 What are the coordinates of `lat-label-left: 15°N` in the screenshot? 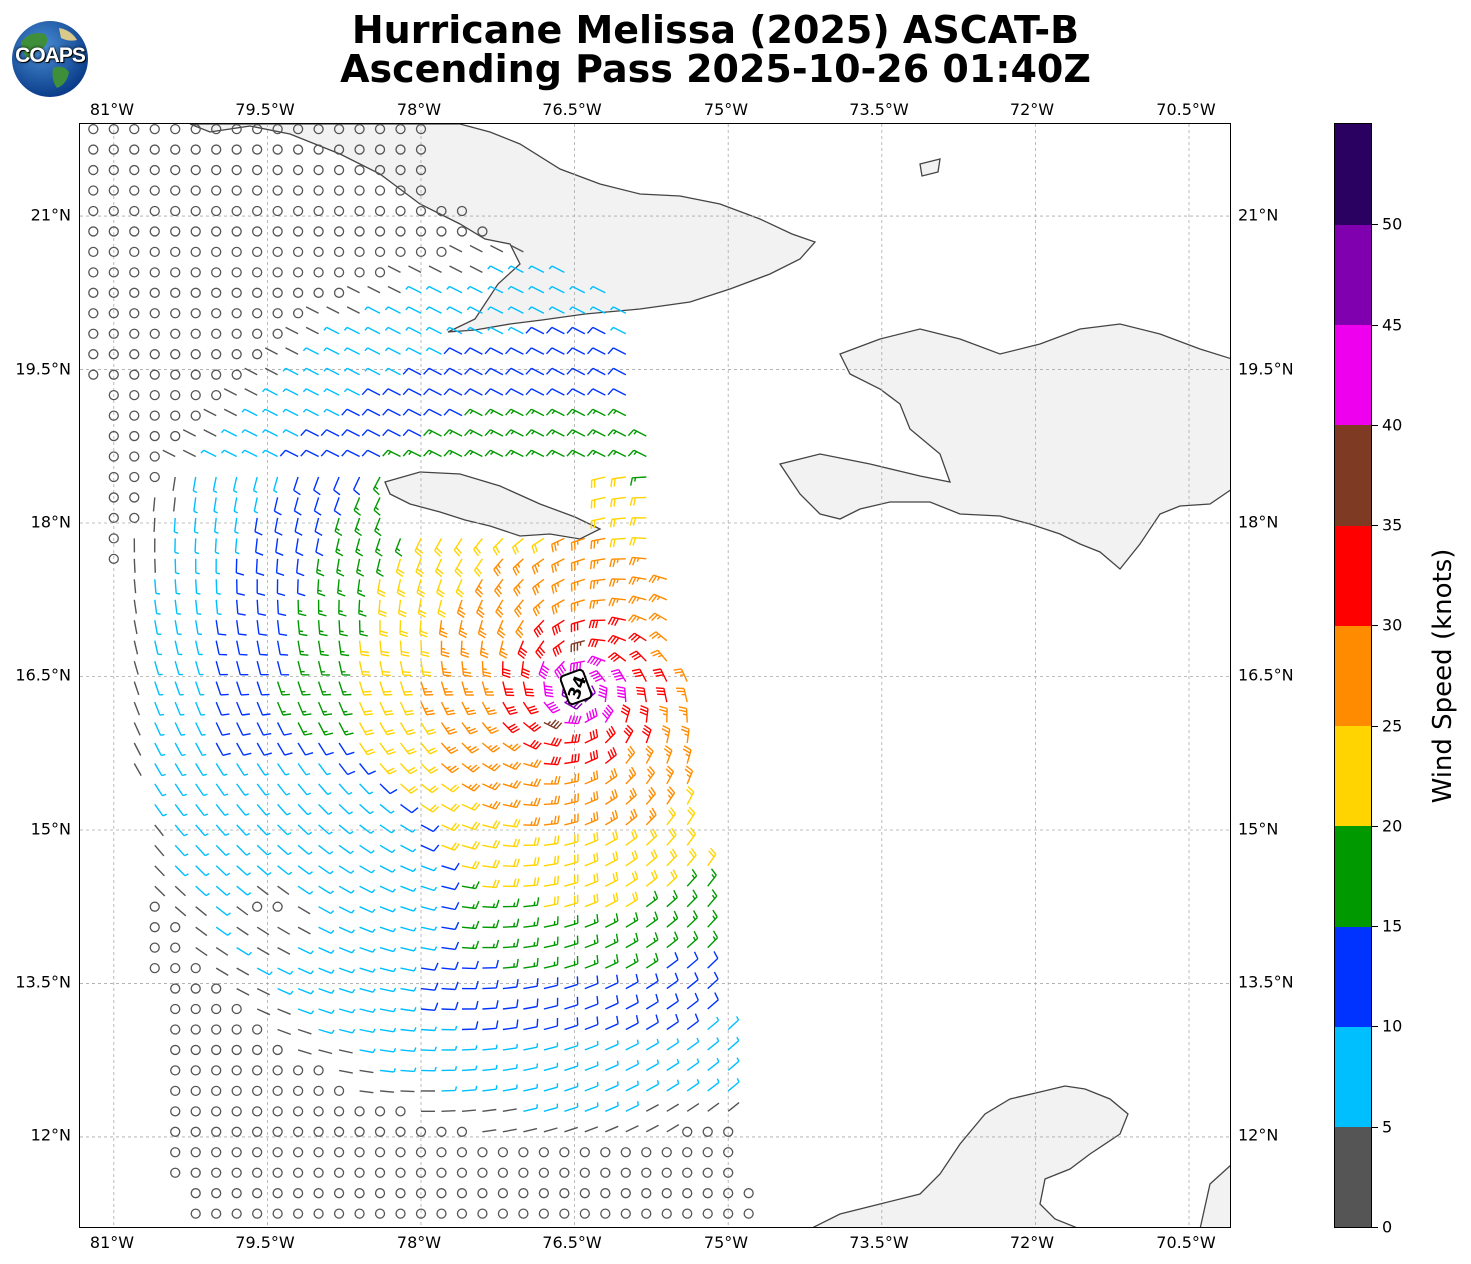 It's located at (41, 829).